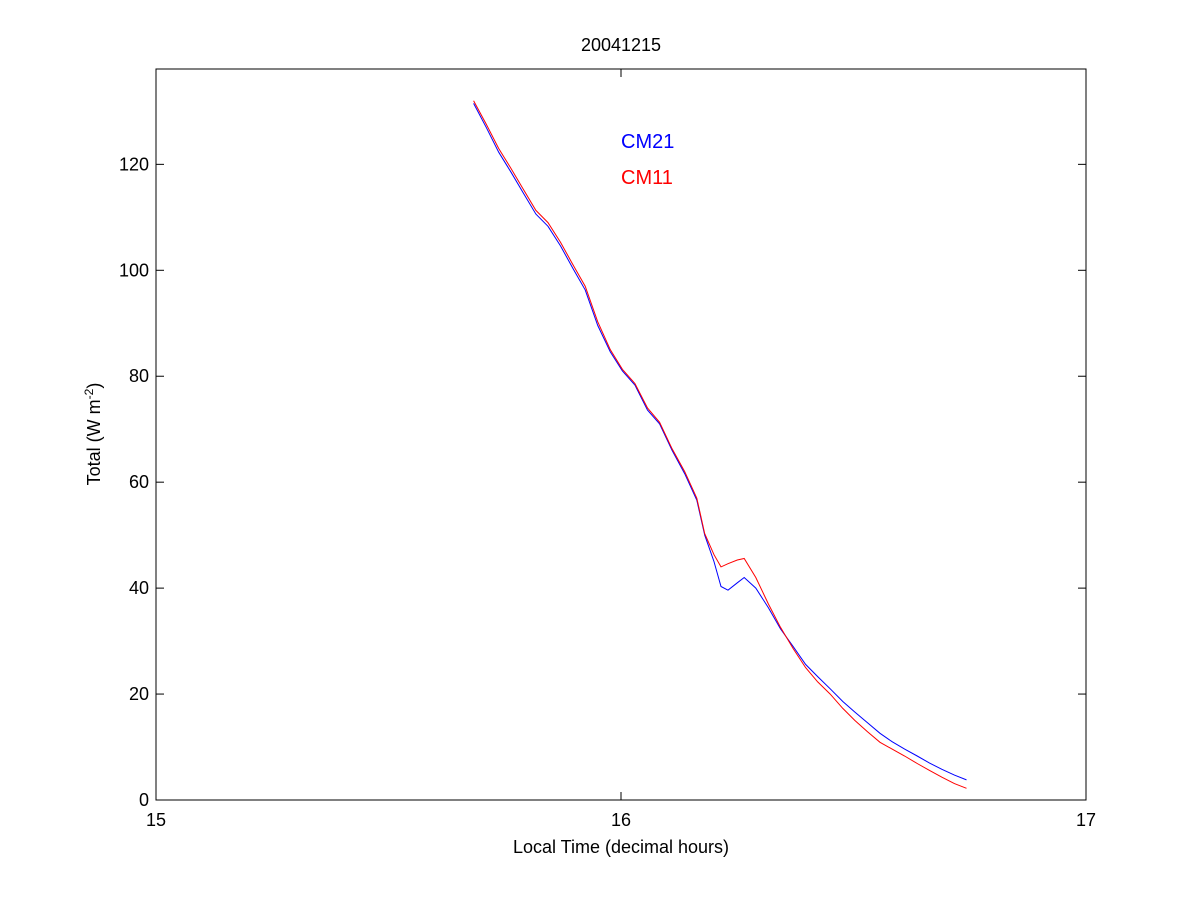 This screenshot has width=1200, height=905. Describe the element at coordinates (621, 847) in the screenshot. I see `x-axis-label: Local Time (decimal hours)` at that location.